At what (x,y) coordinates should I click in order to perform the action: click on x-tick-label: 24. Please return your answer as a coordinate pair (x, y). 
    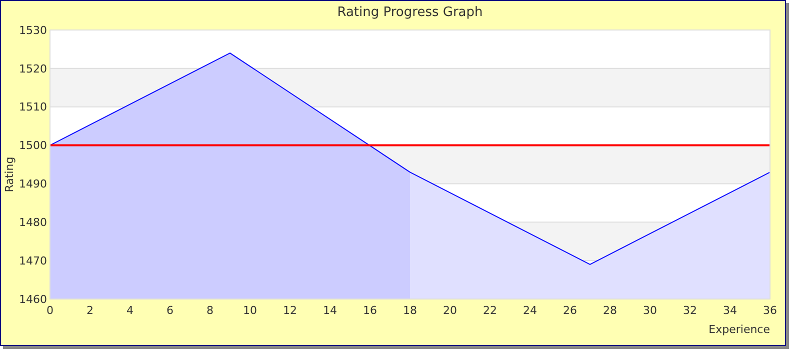
    Looking at the image, I should click on (530, 310).